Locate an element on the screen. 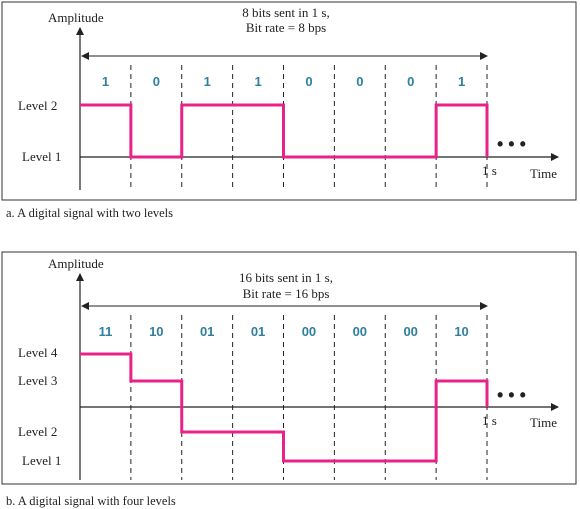 The height and width of the screenshot is (509, 580). panel-b-header-line2: Bit rate = 16 bps is located at coordinates (286, 293).